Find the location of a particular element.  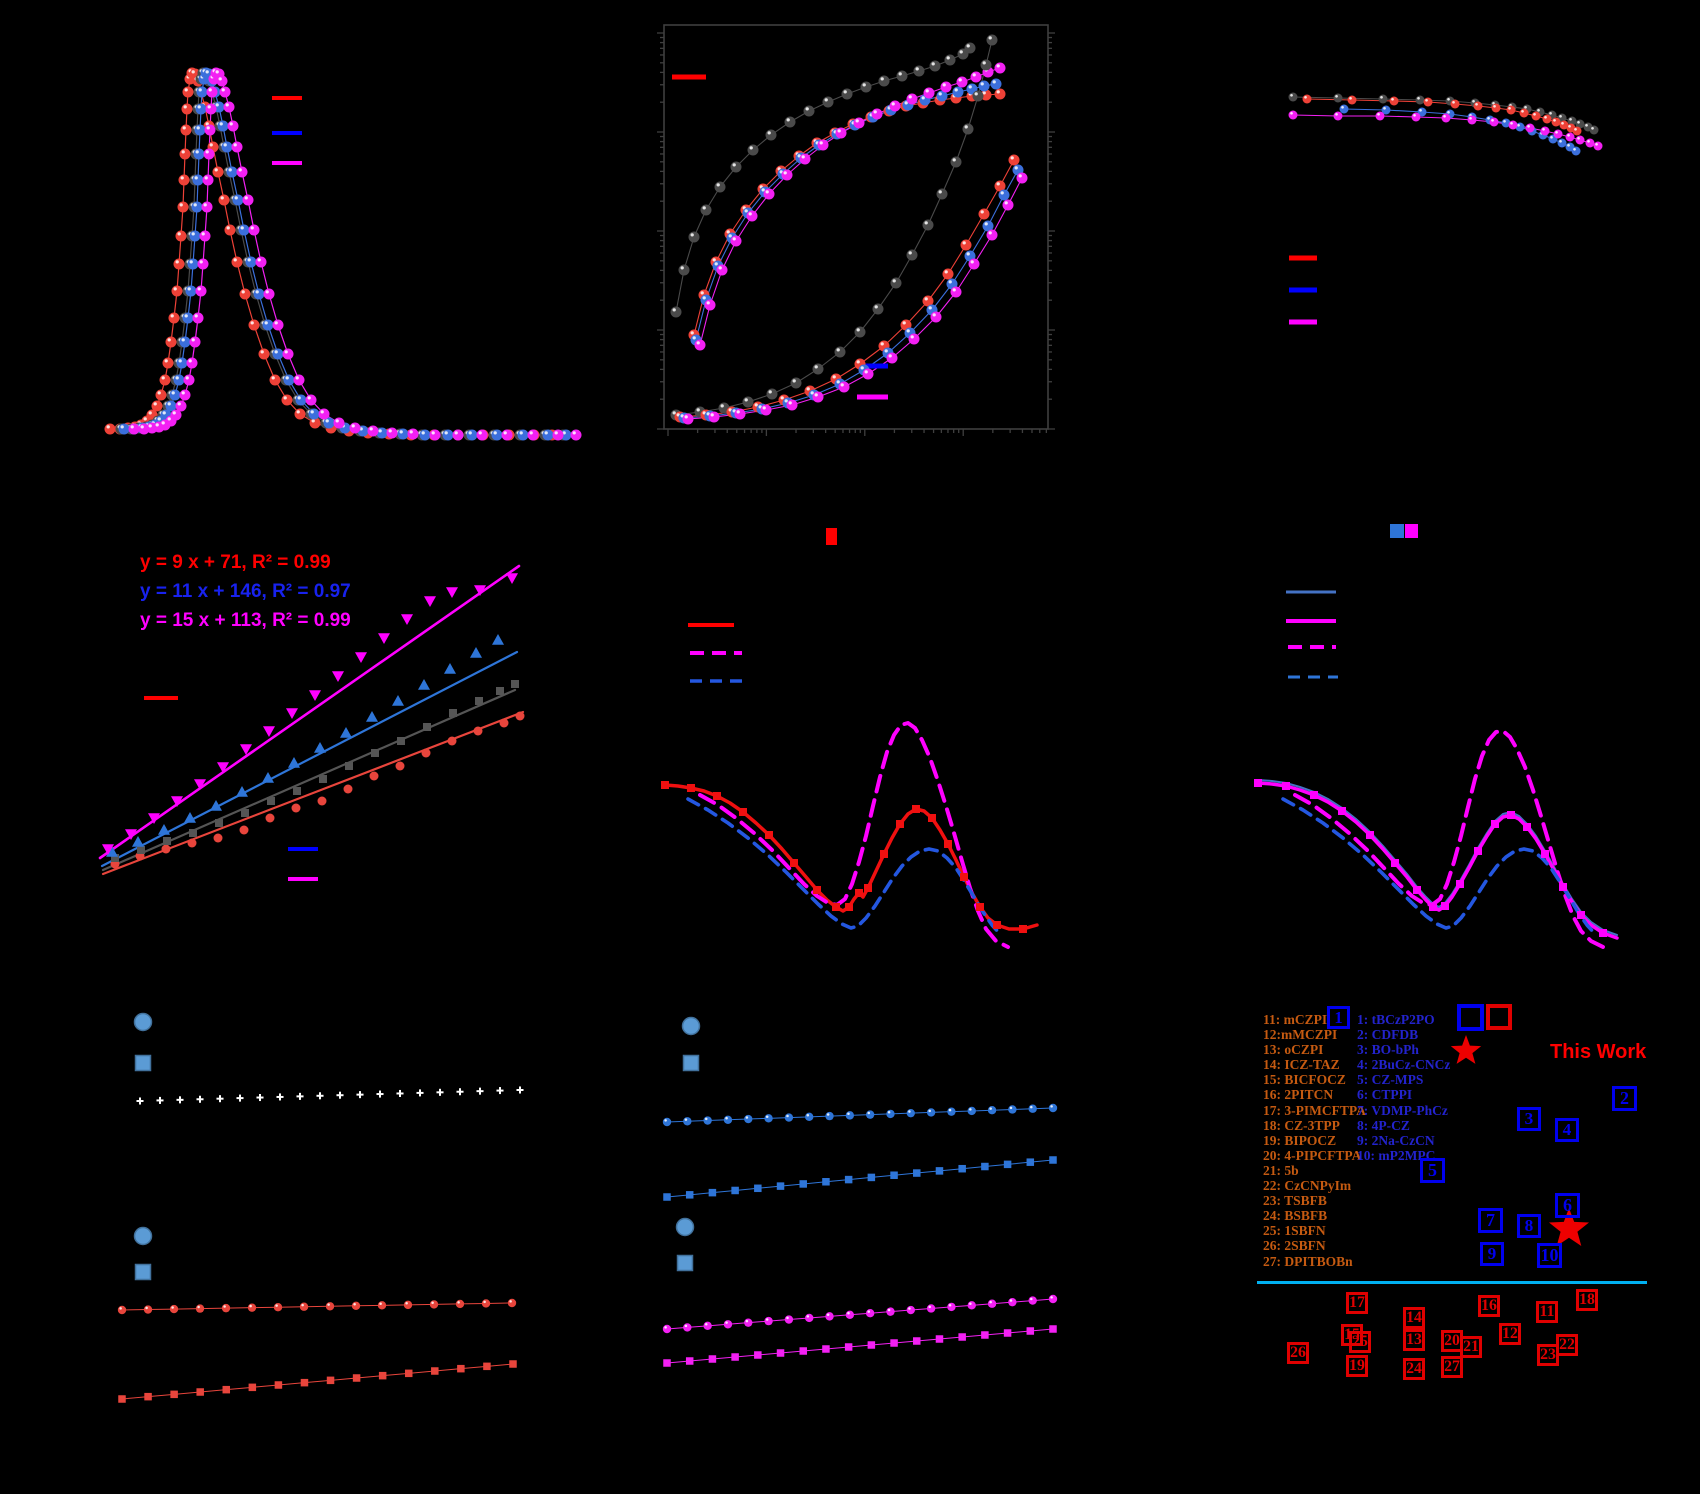

list-item: 6: CTPPI is located at coordinates (1385, 1095).